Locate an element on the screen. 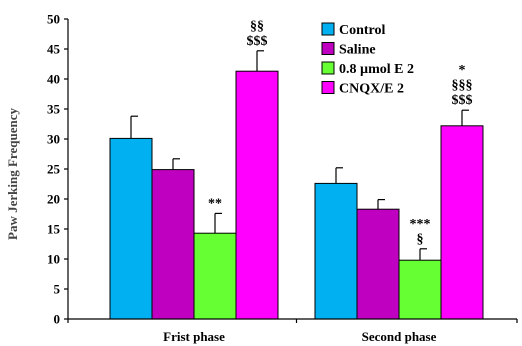 This screenshot has height=346, width=522. legend-label: CNQX/E 2 is located at coordinates (371, 89).